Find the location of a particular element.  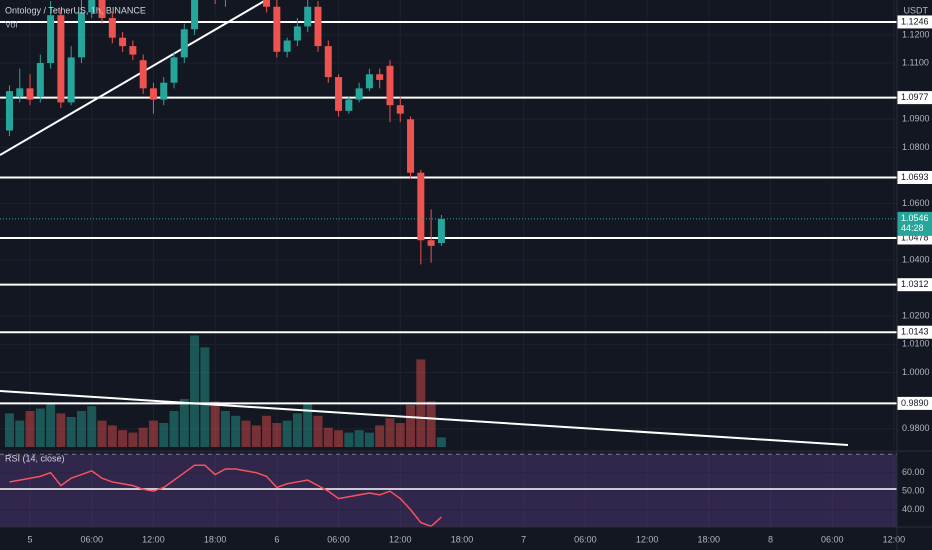

y-tick-label: 1.0900 is located at coordinates (916, 119).